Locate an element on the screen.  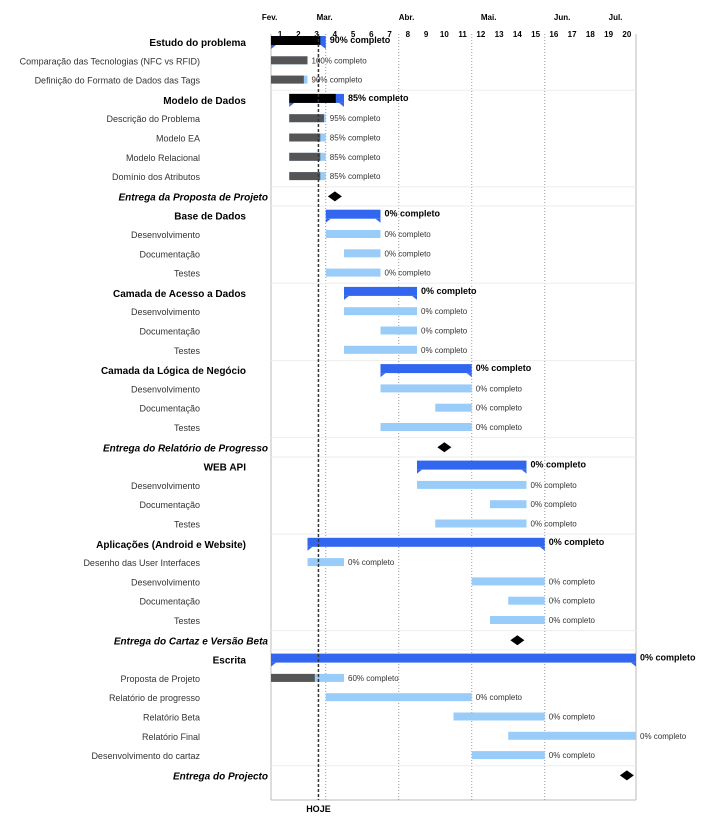
task-label: Definição do Formato de Dados das Tags is located at coordinates (118, 81).